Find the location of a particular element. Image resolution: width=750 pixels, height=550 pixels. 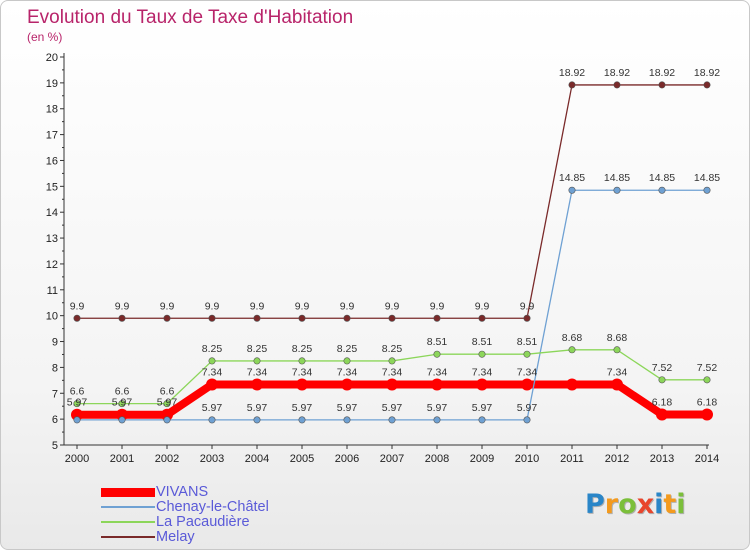

data-label: 14.85 is located at coordinates (707, 178).